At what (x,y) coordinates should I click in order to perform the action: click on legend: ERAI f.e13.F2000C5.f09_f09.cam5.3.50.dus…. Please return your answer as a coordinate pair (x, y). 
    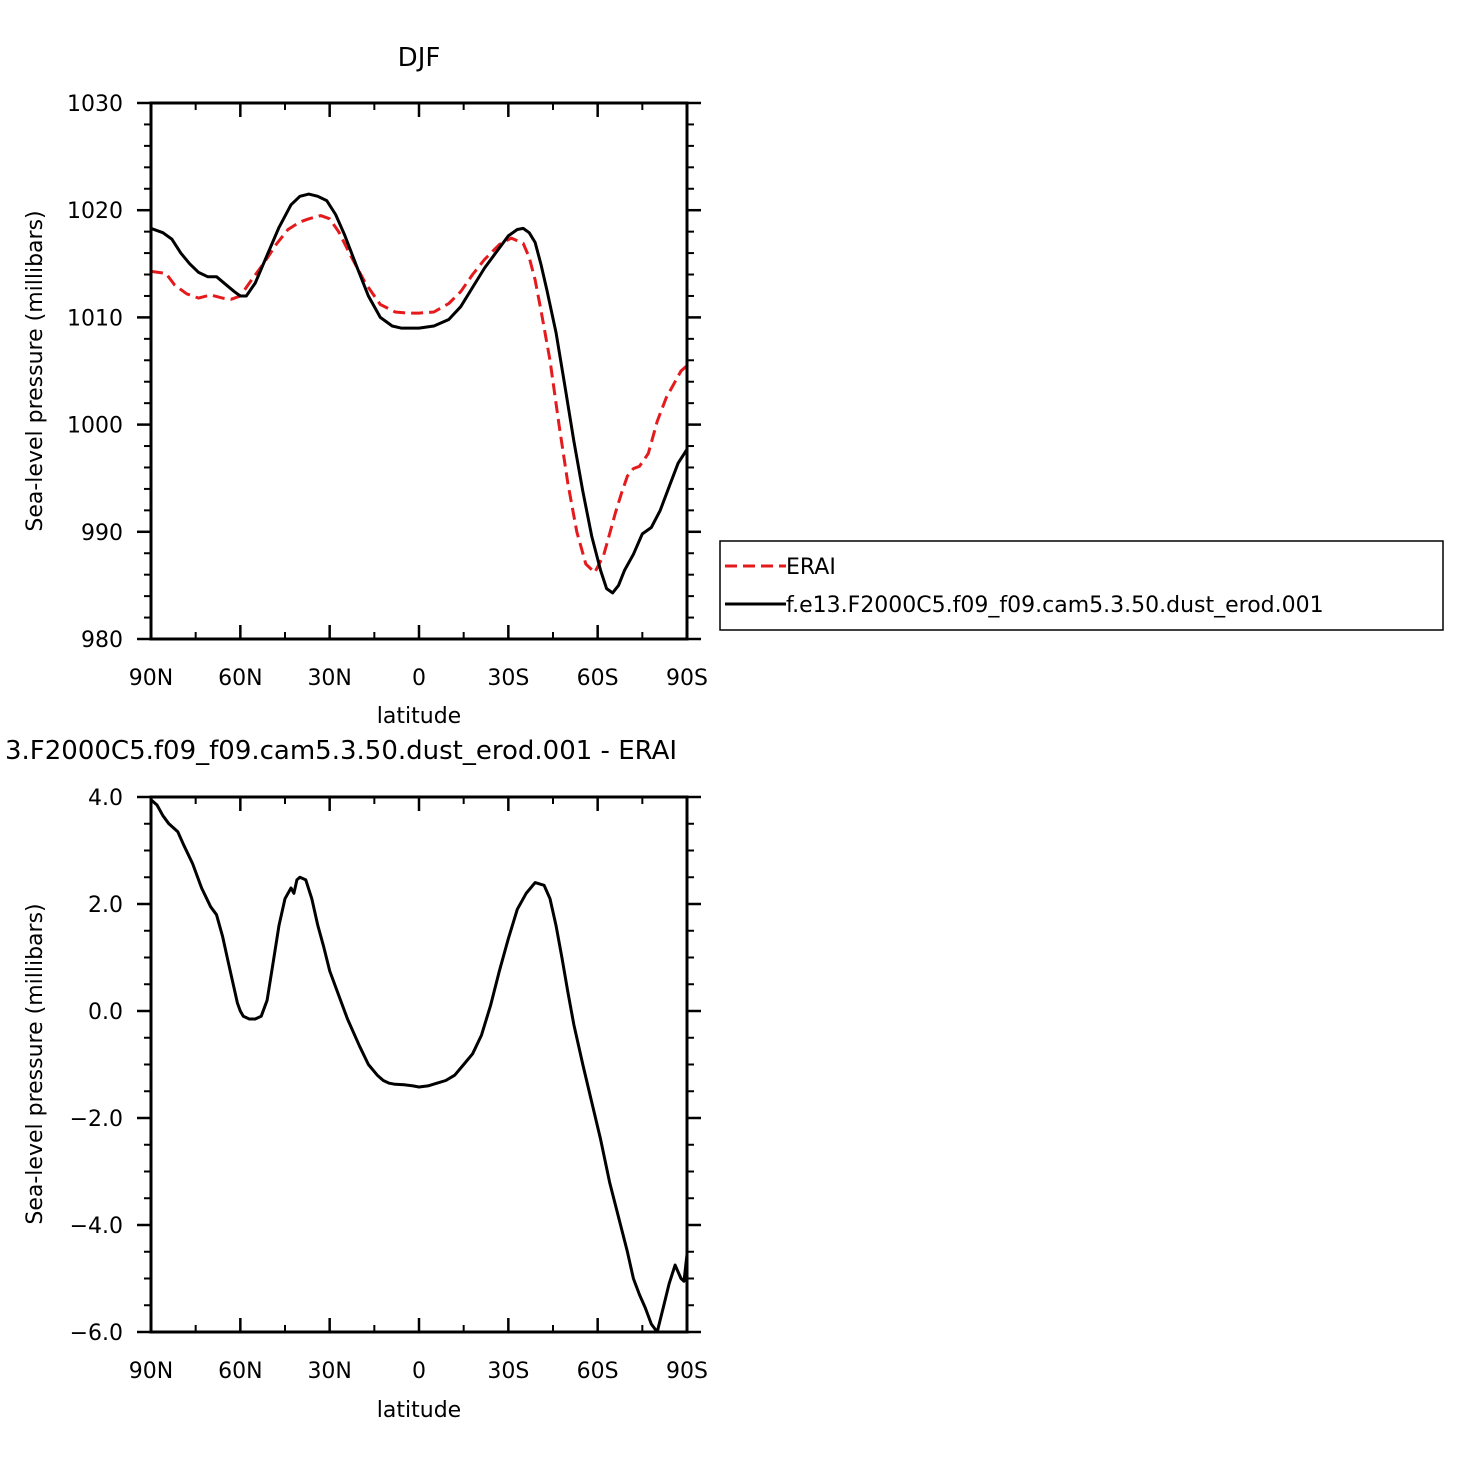
    Looking at the image, I should click on (1081, 585).